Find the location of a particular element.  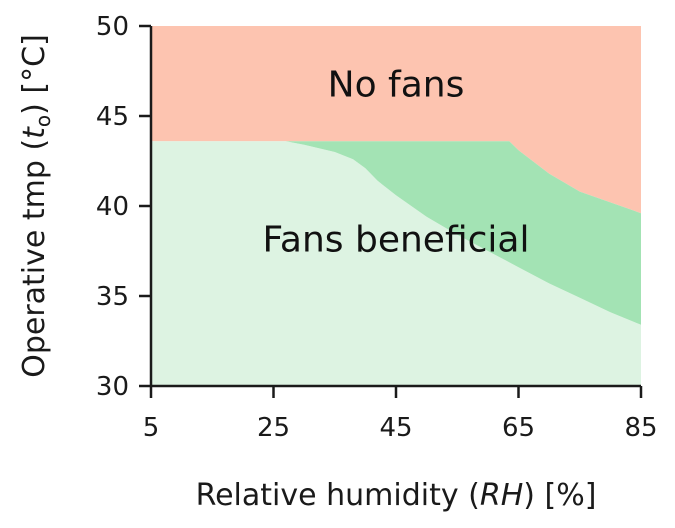

x-tick-label-5: 5 is located at coordinates (151, 428).